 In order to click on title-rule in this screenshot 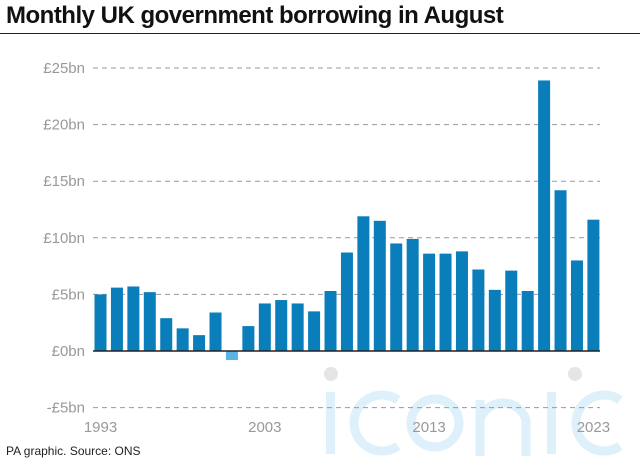, I will do `click(320, 33)`.